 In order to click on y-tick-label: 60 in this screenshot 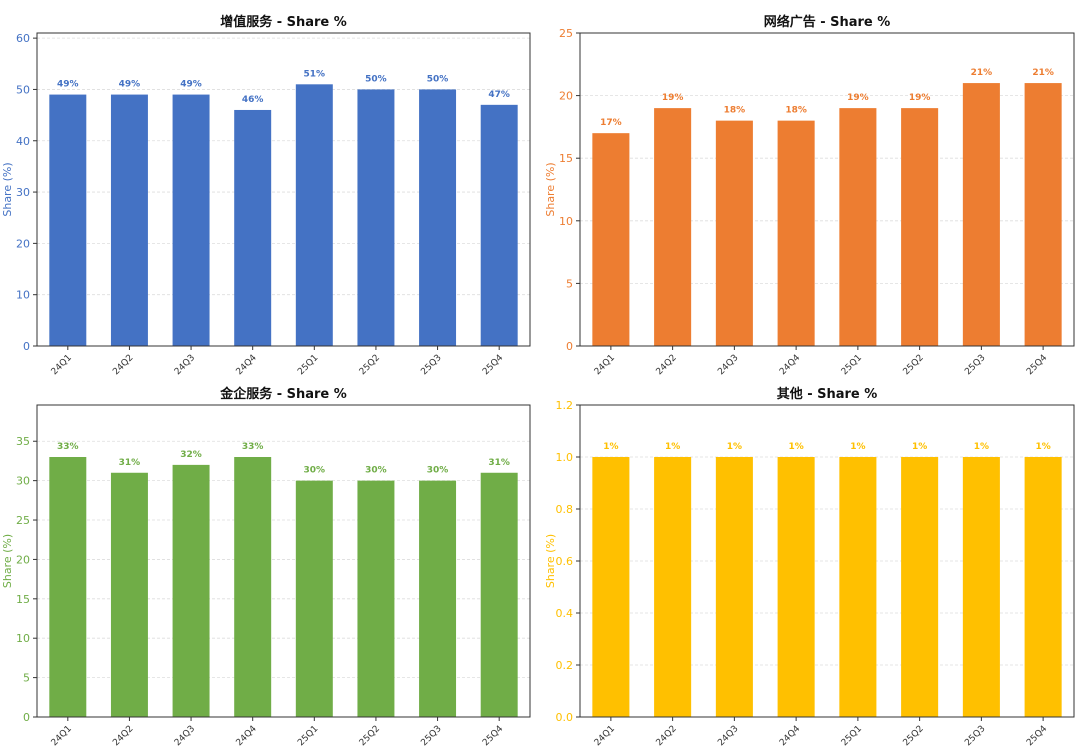, I will do `click(23, 38)`.